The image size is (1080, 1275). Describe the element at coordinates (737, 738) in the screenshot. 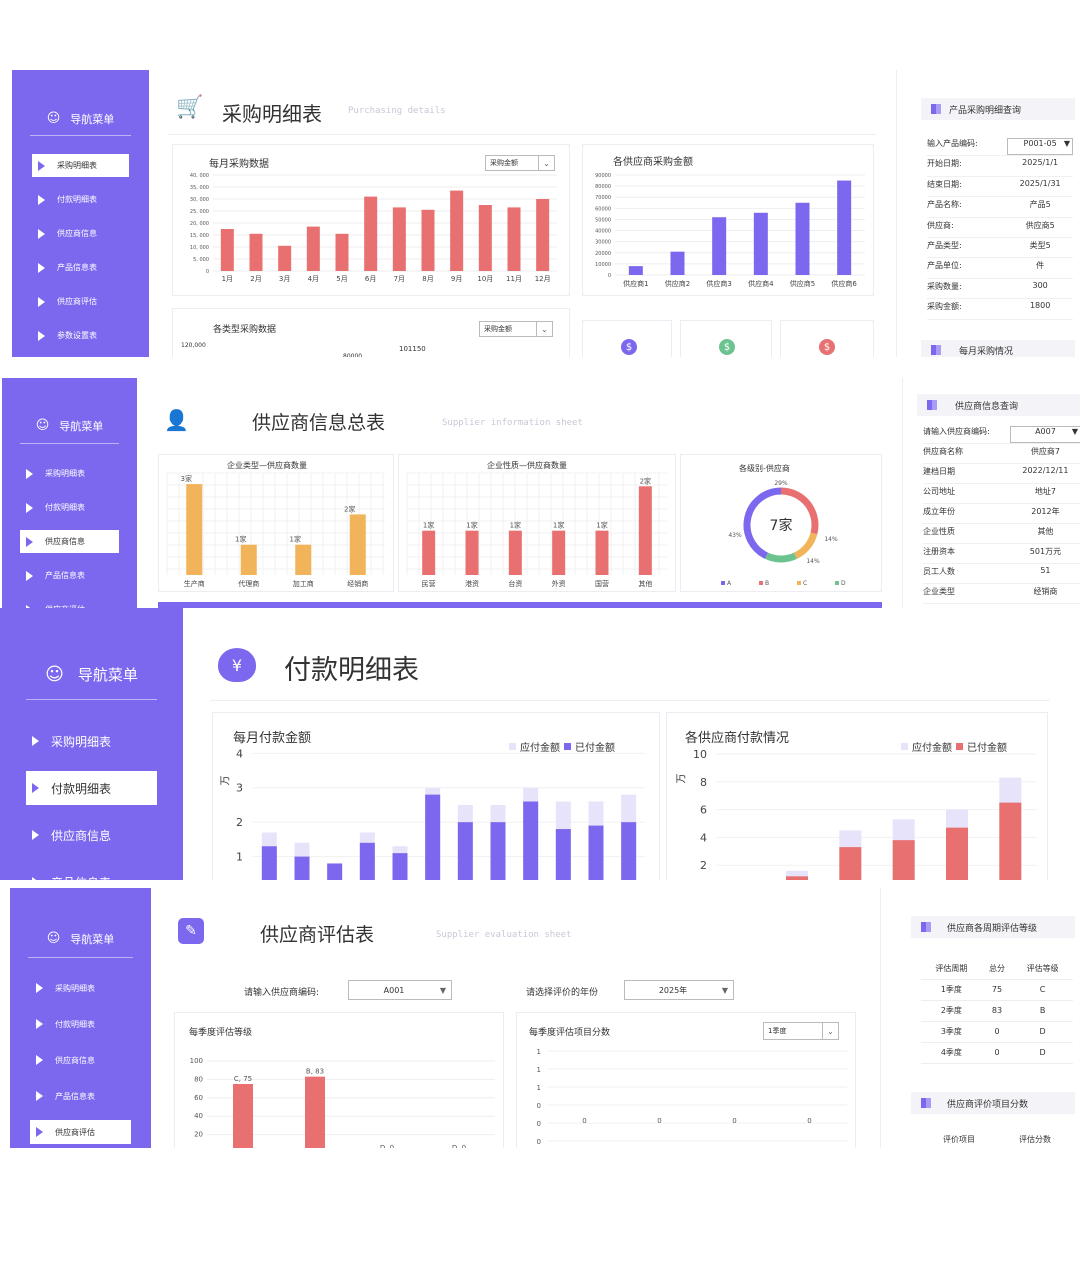

I see `card-title: 各供应商付款情况` at that location.